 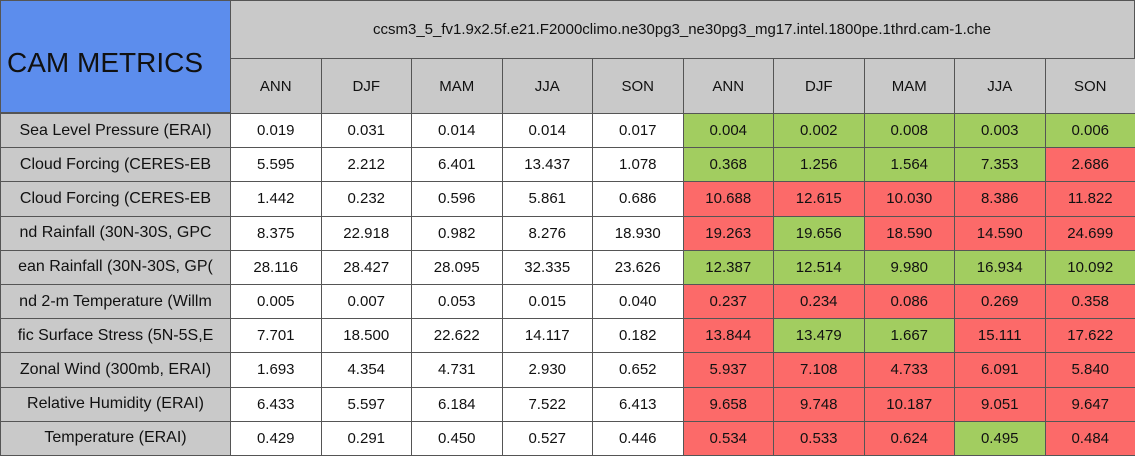 What do you see at coordinates (638, 336) in the screenshot?
I see `metric-cell: 0.182` at bounding box center [638, 336].